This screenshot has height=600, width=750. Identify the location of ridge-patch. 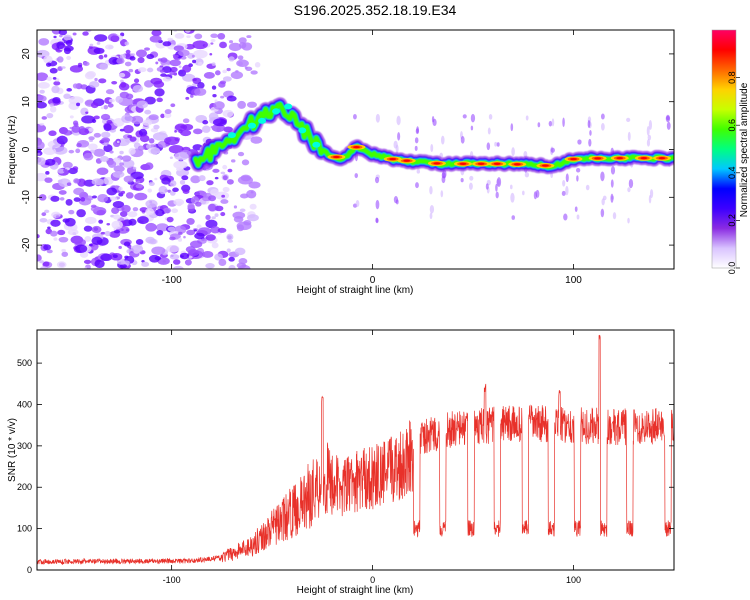
(262, 120).